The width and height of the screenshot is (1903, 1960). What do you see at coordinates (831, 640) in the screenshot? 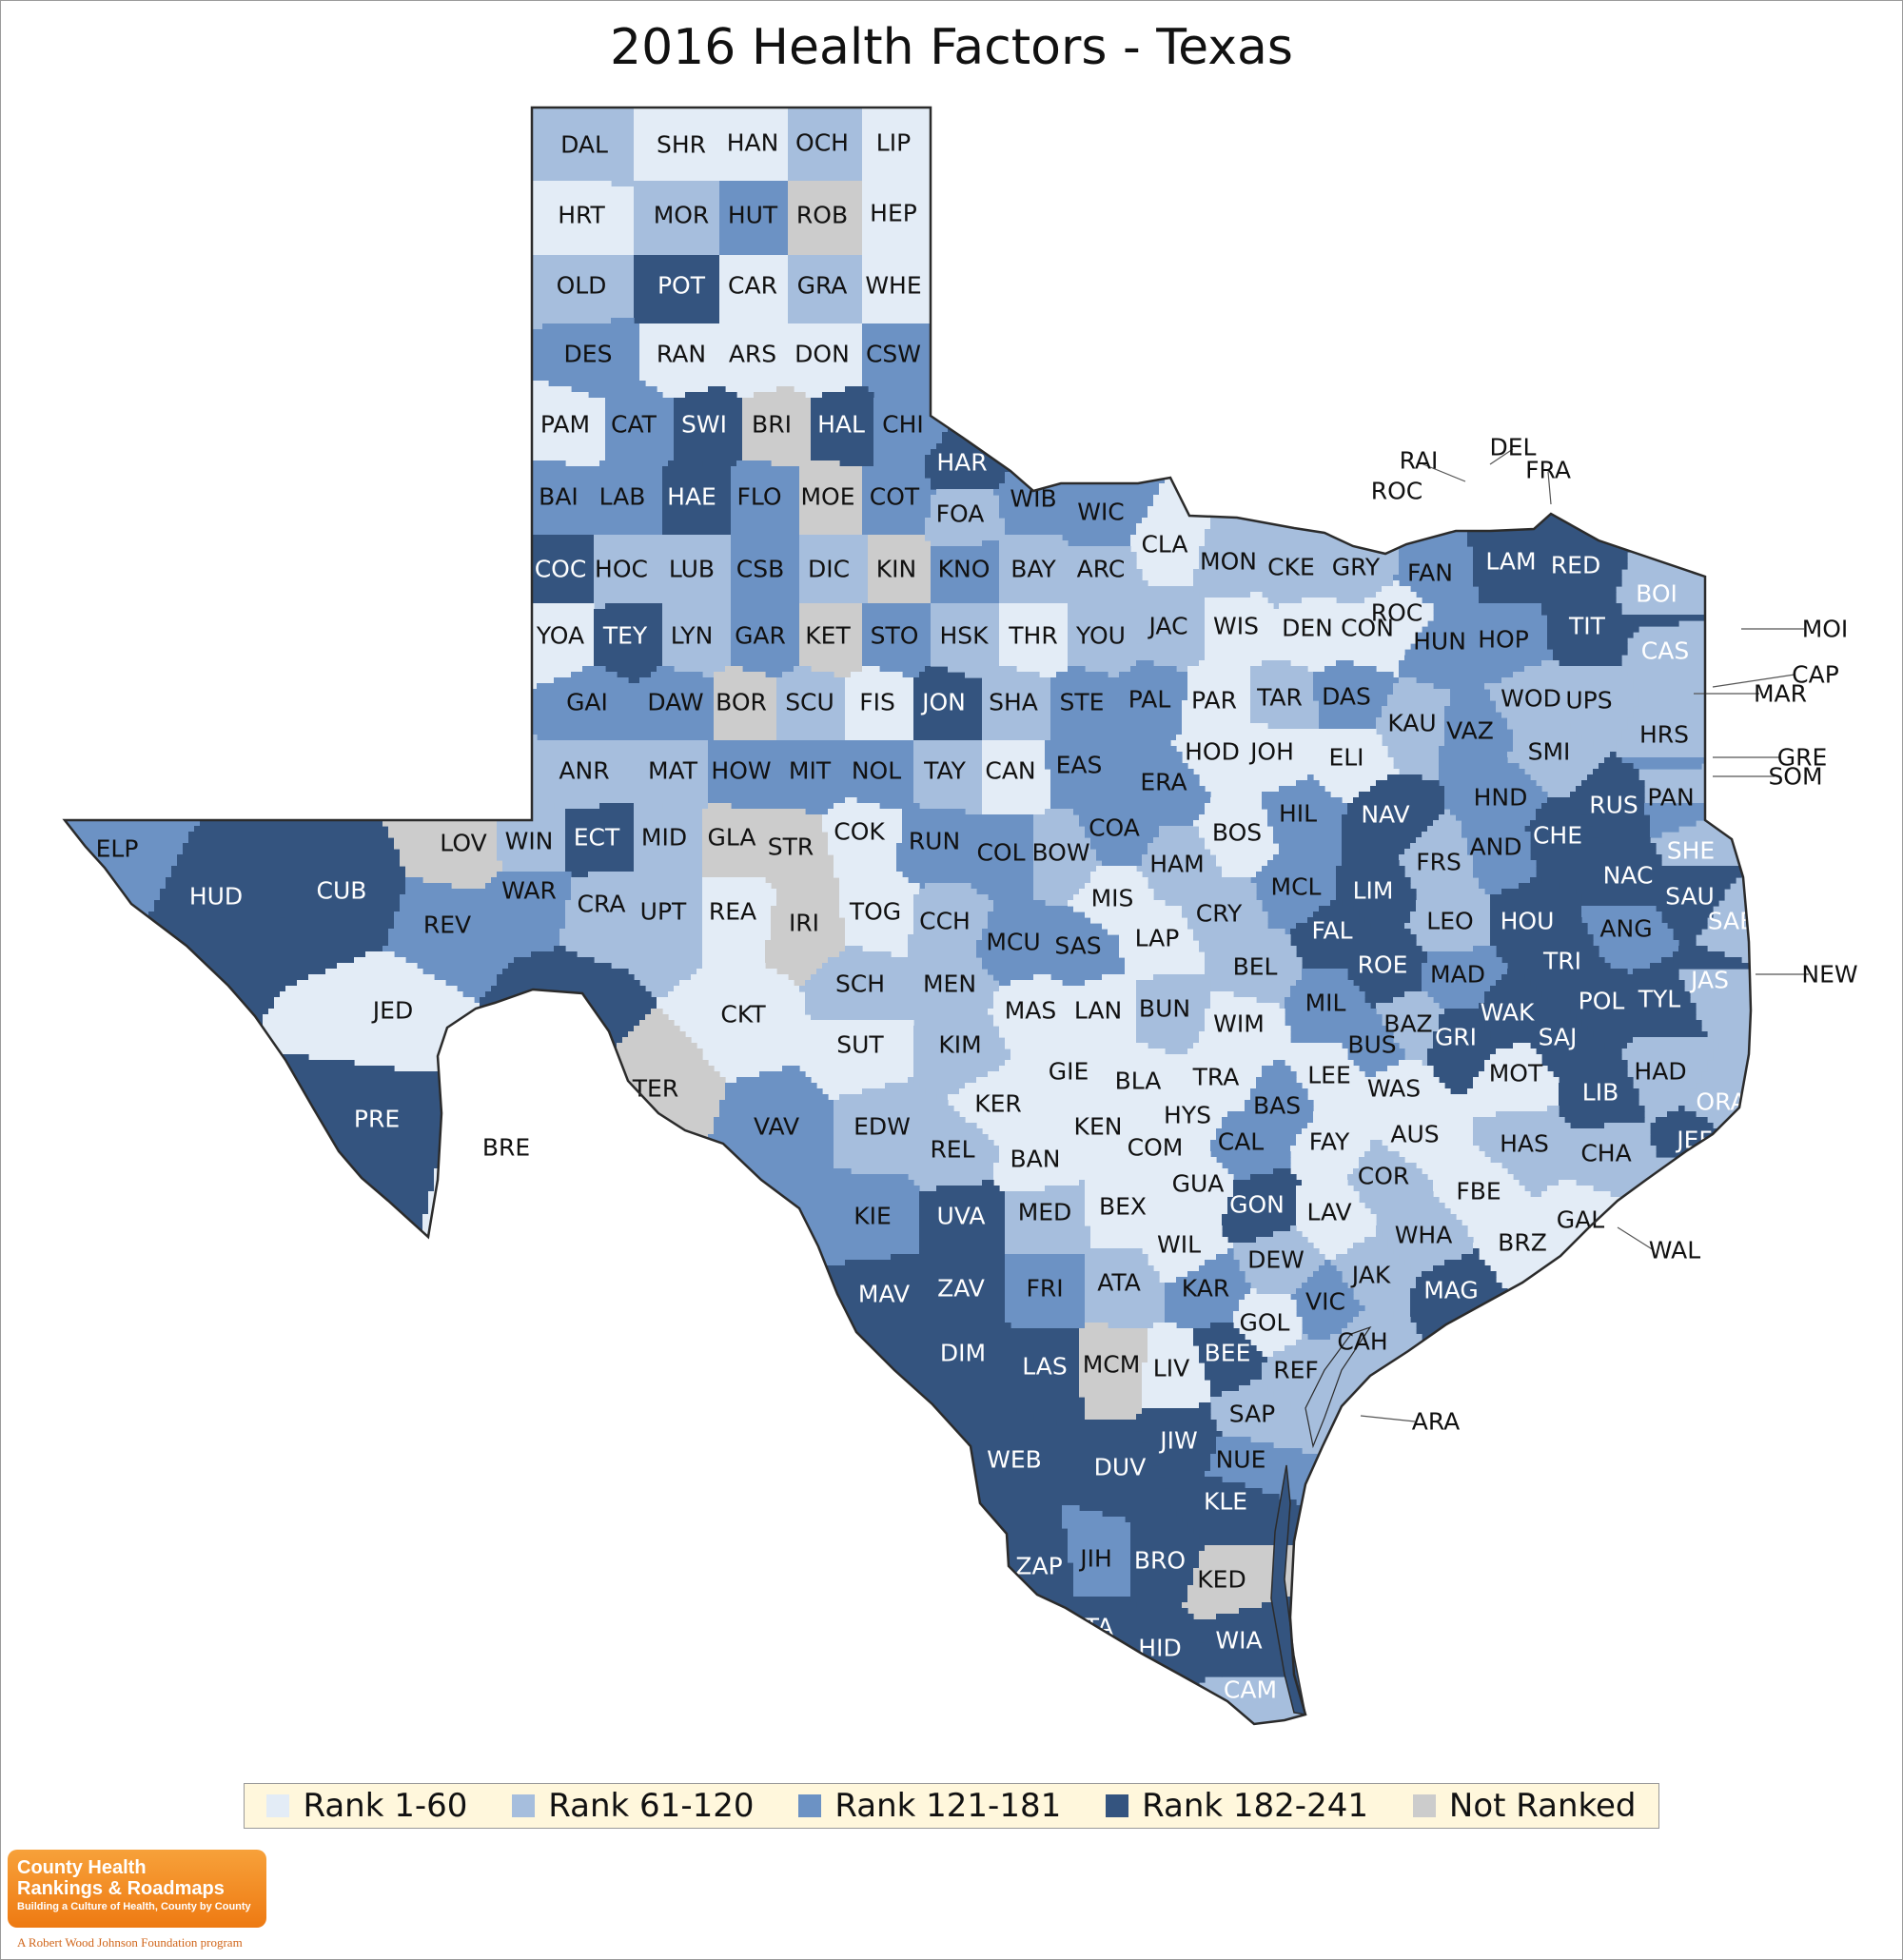
I see `county-ket` at bounding box center [831, 640].